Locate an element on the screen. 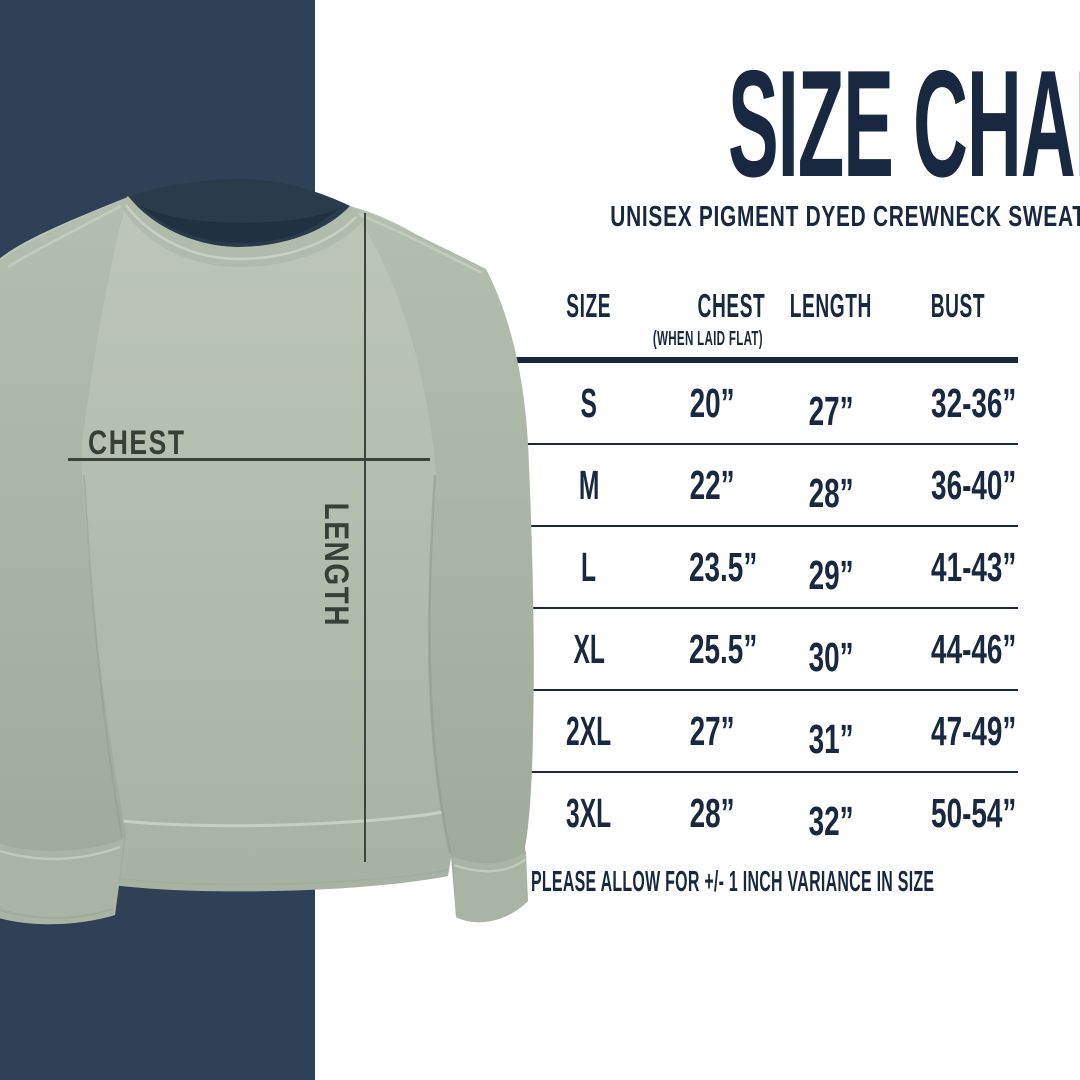  cell-chest: 27” is located at coordinates (712, 730).